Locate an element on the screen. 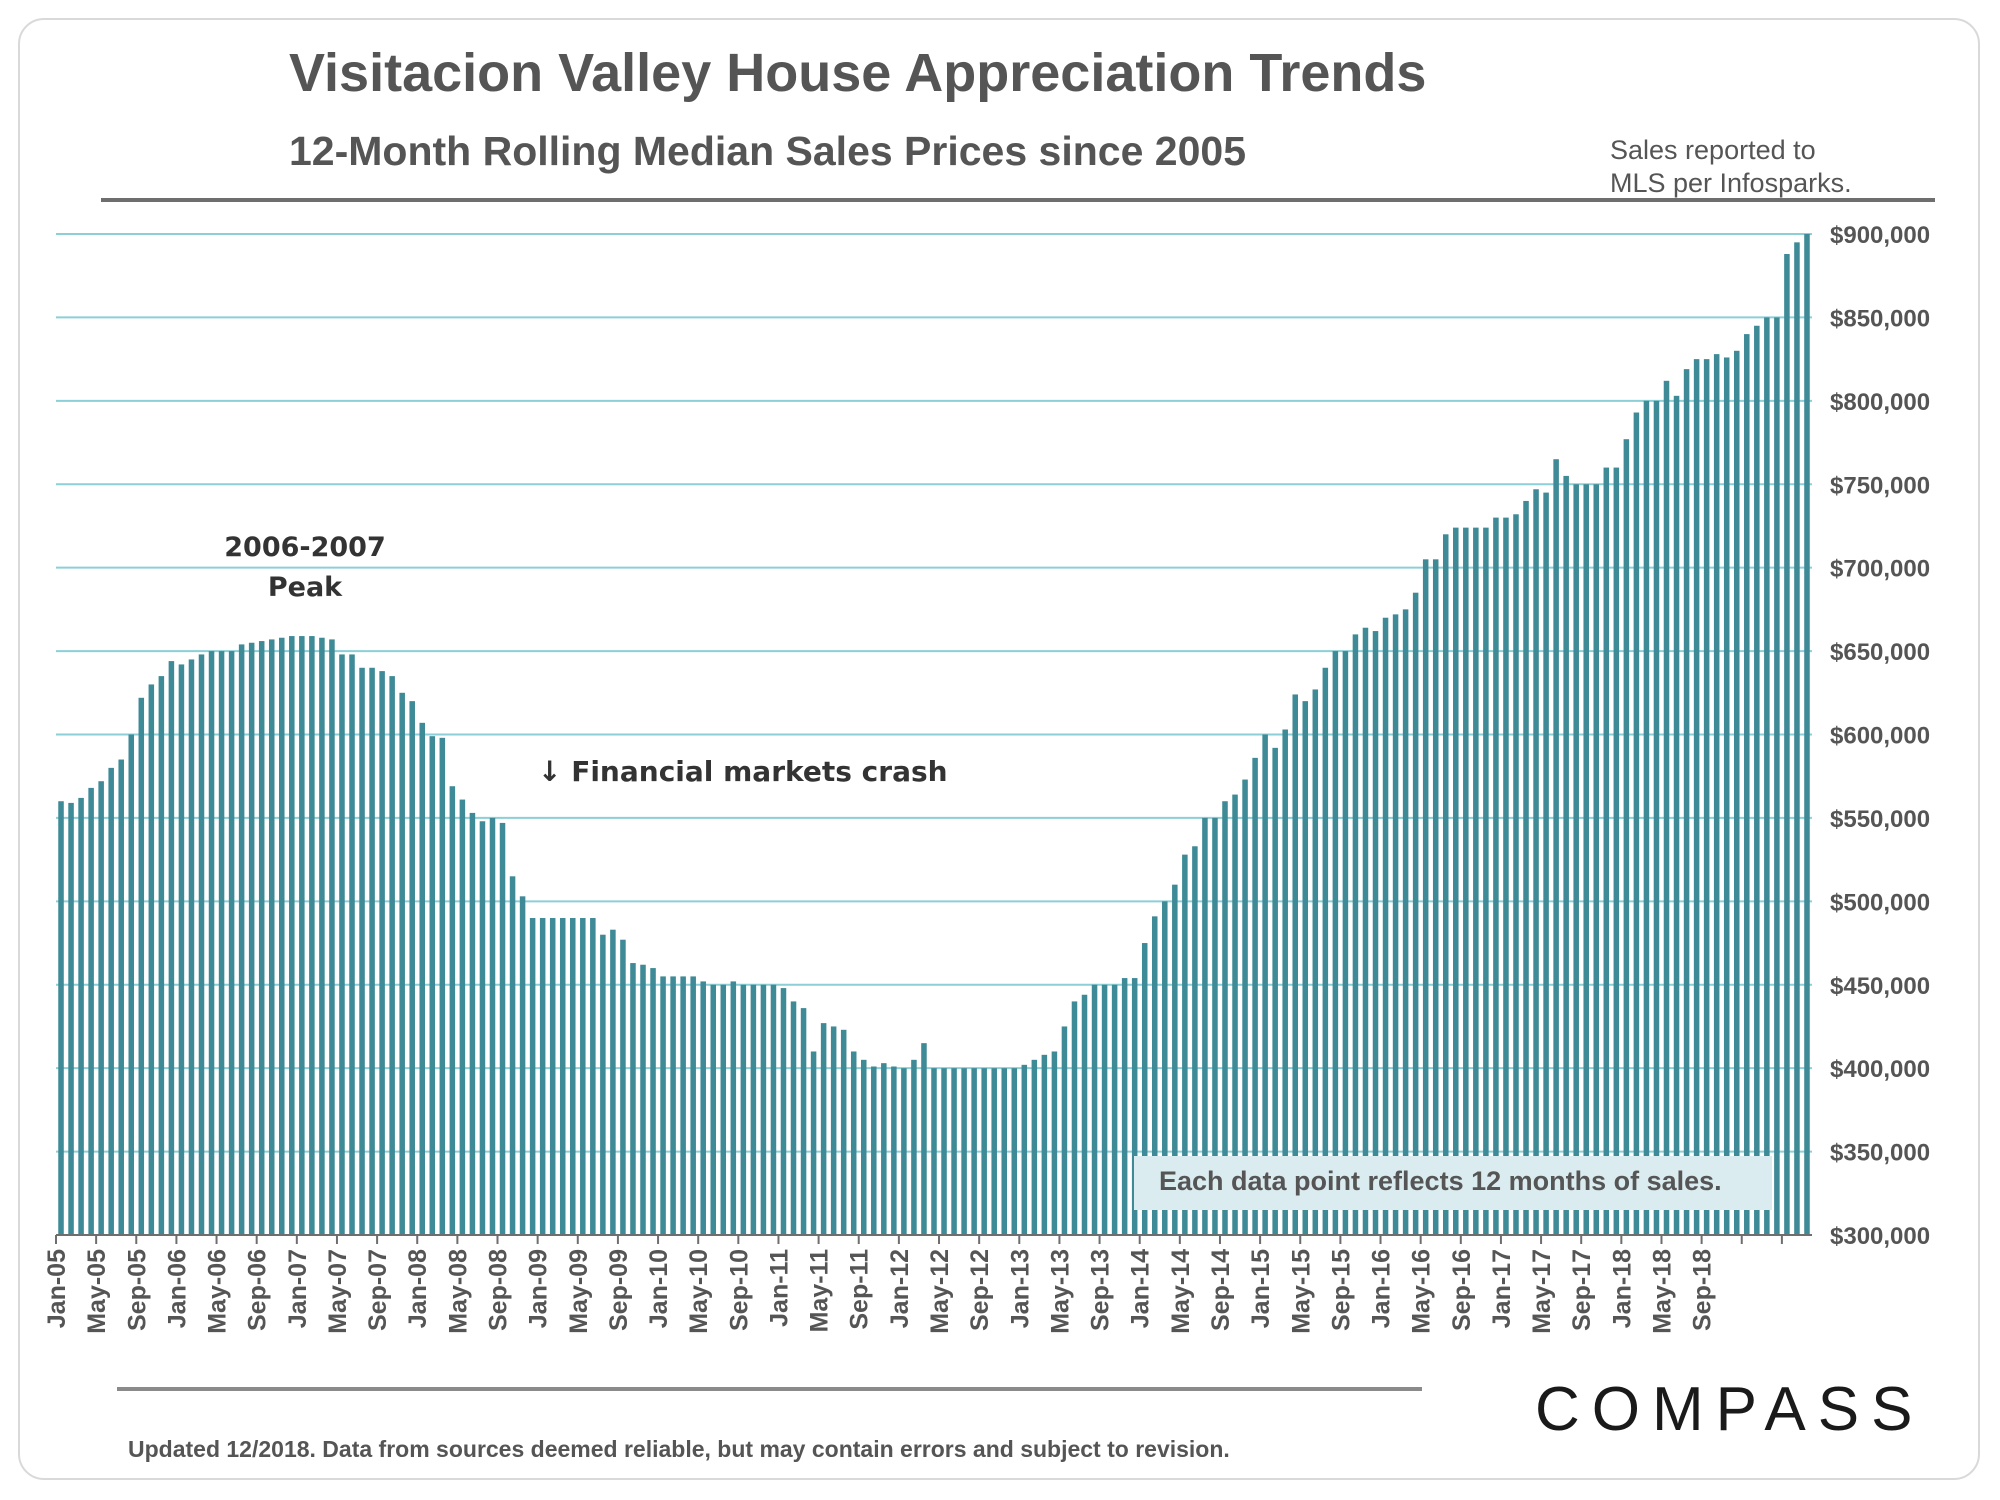  y-tick-label: $900,000 is located at coordinates (1880, 235).